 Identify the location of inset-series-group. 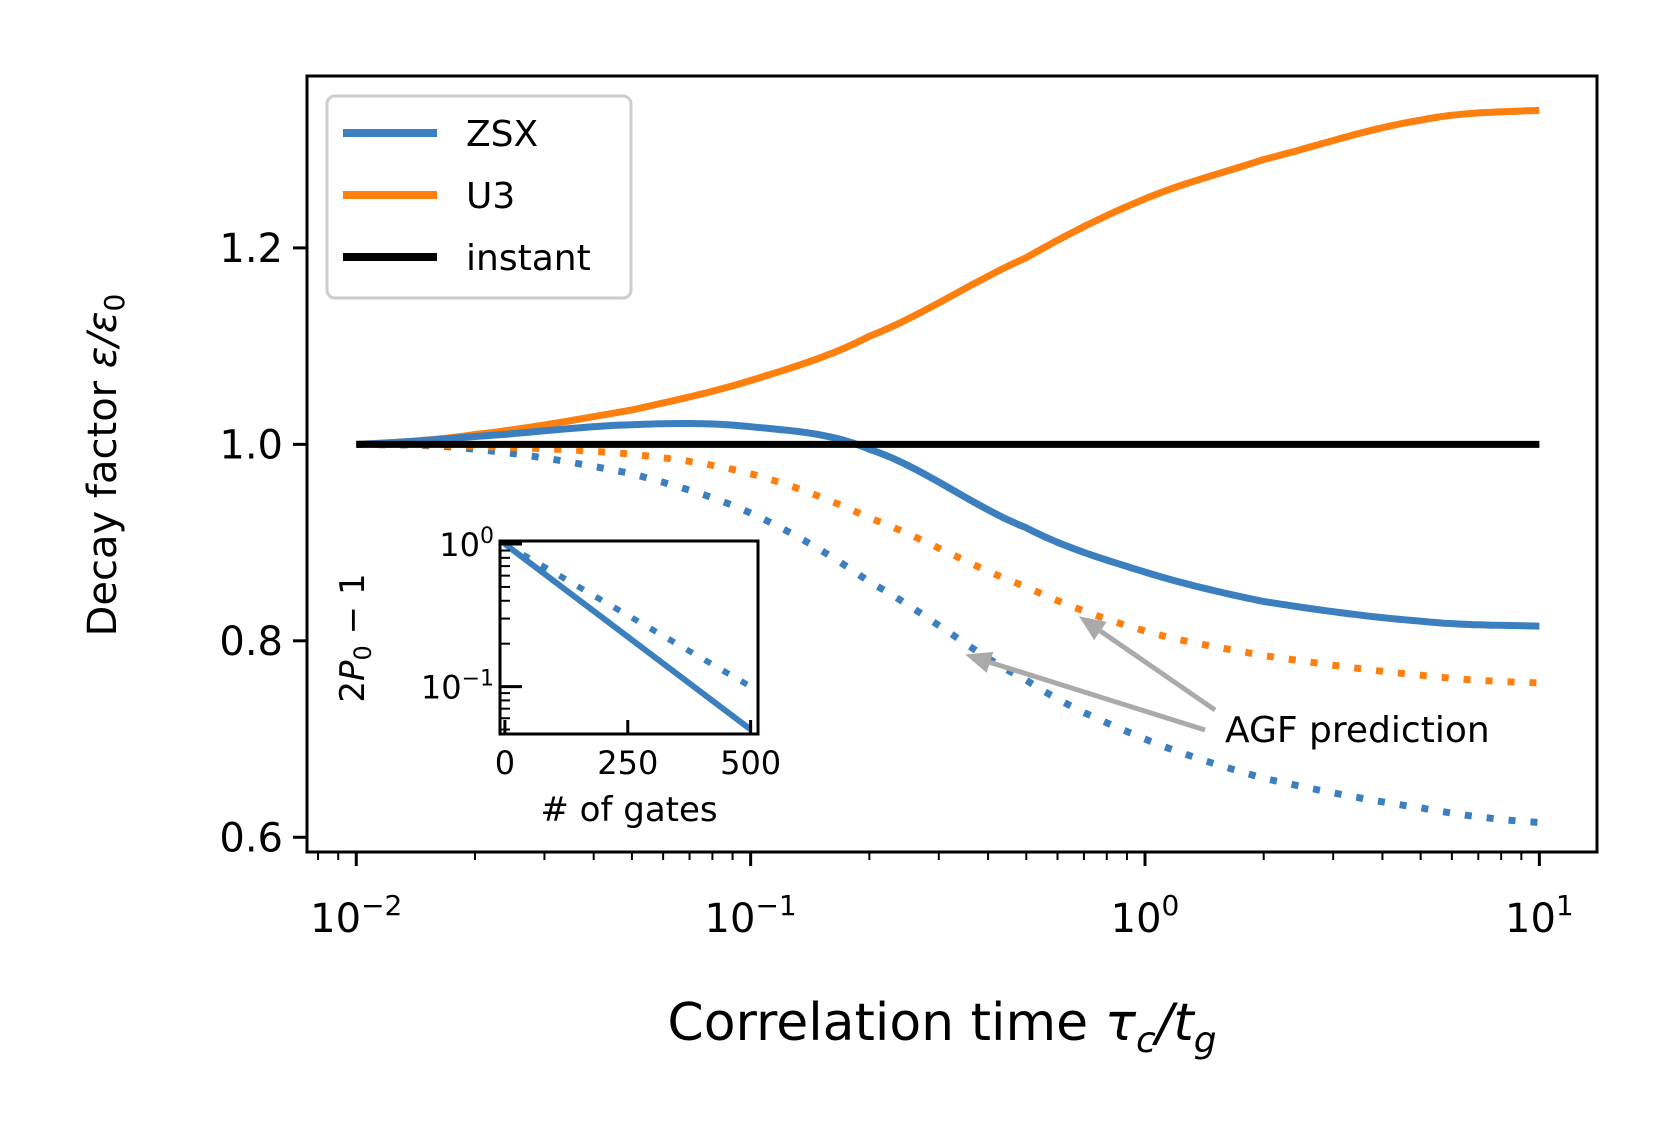
(628, 636).